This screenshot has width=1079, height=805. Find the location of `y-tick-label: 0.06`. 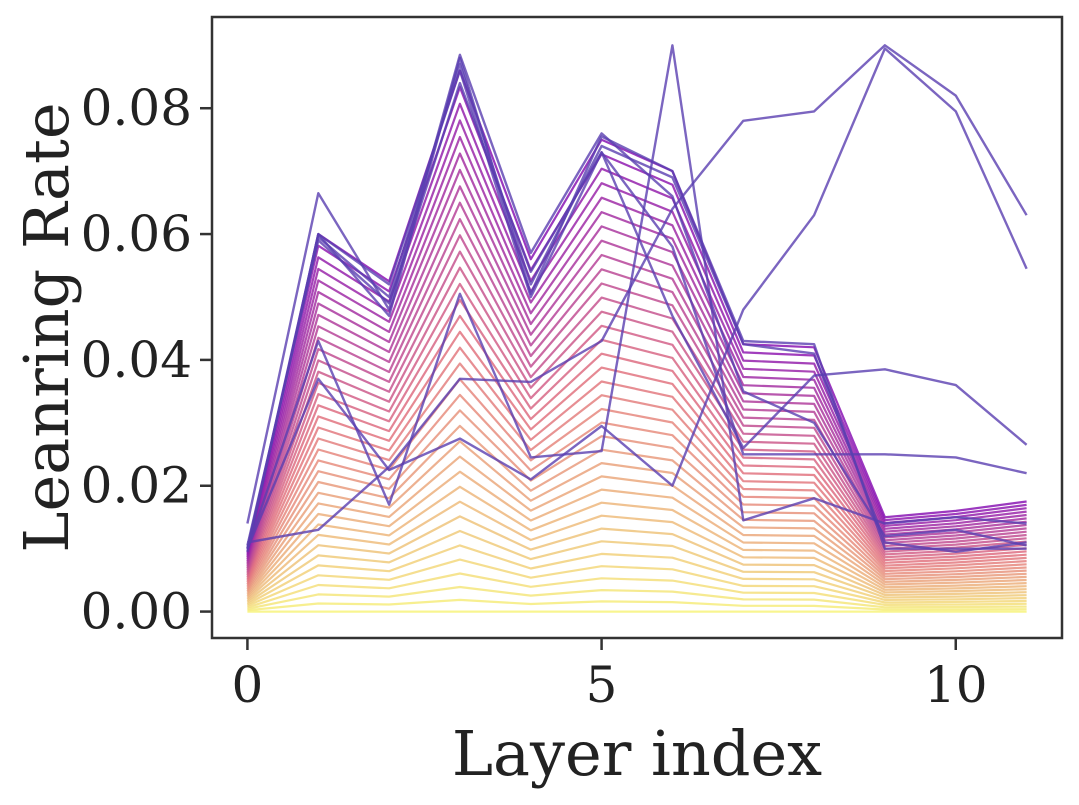

y-tick-label: 0.06 is located at coordinates (136, 234).